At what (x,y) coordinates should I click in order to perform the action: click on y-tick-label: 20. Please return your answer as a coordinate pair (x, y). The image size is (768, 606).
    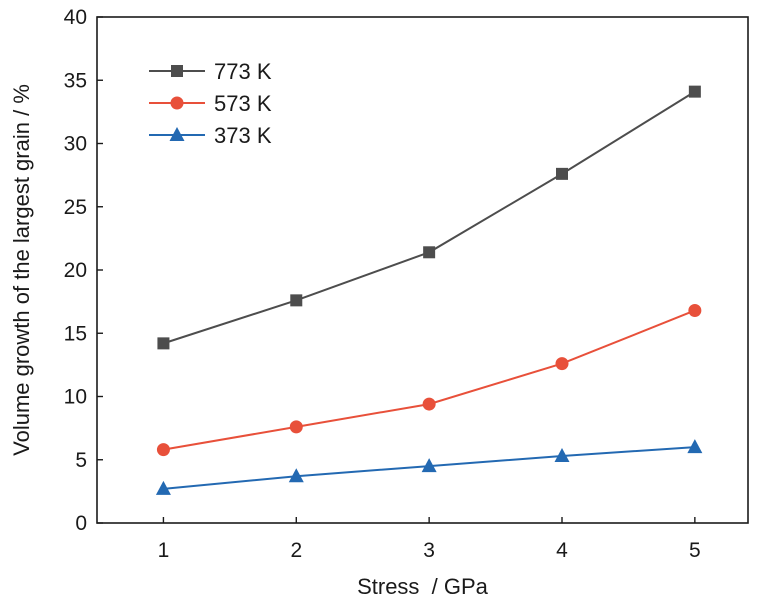
    Looking at the image, I should click on (75, 270).